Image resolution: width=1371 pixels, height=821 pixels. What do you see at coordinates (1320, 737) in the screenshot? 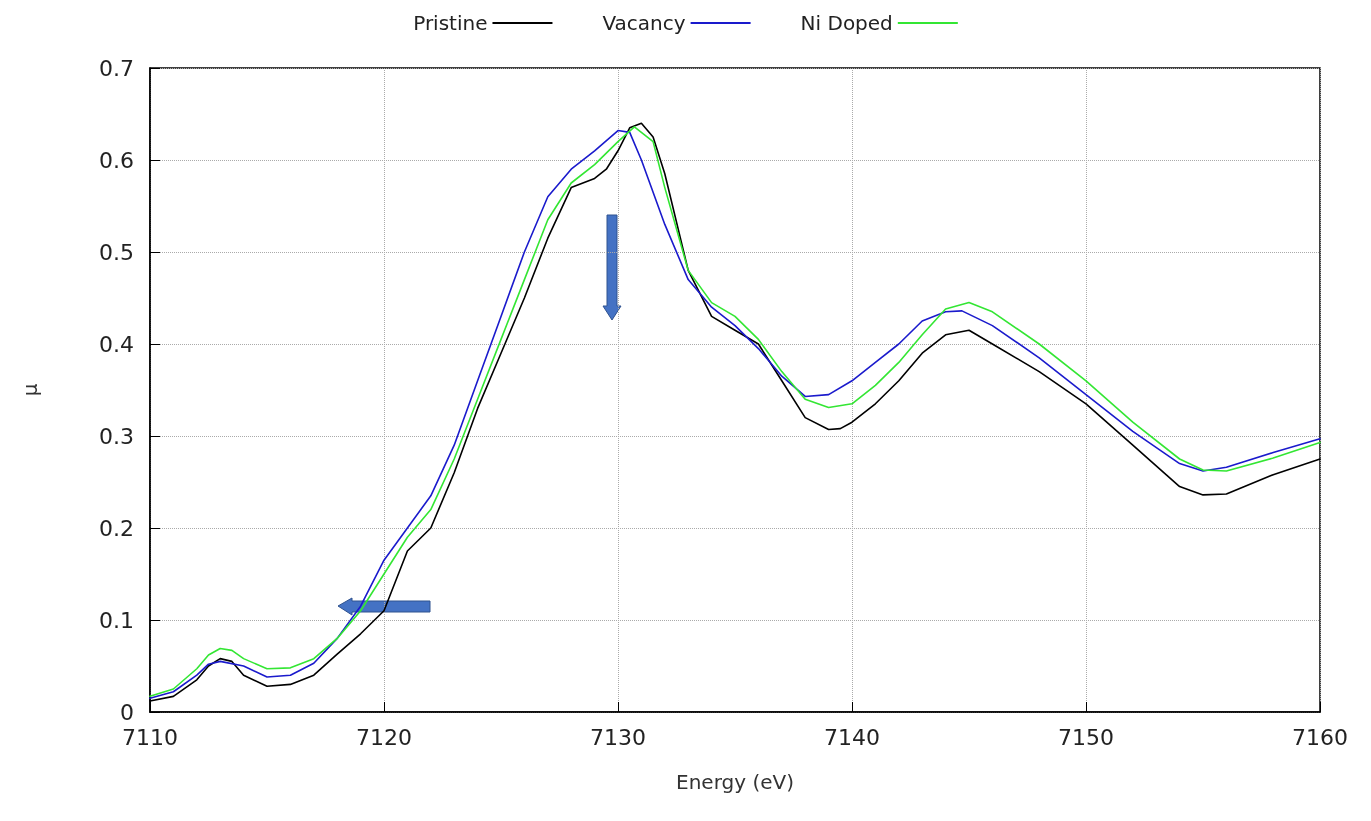
I see `x-tick-label: 7160` at bounding box center [1320, 737].